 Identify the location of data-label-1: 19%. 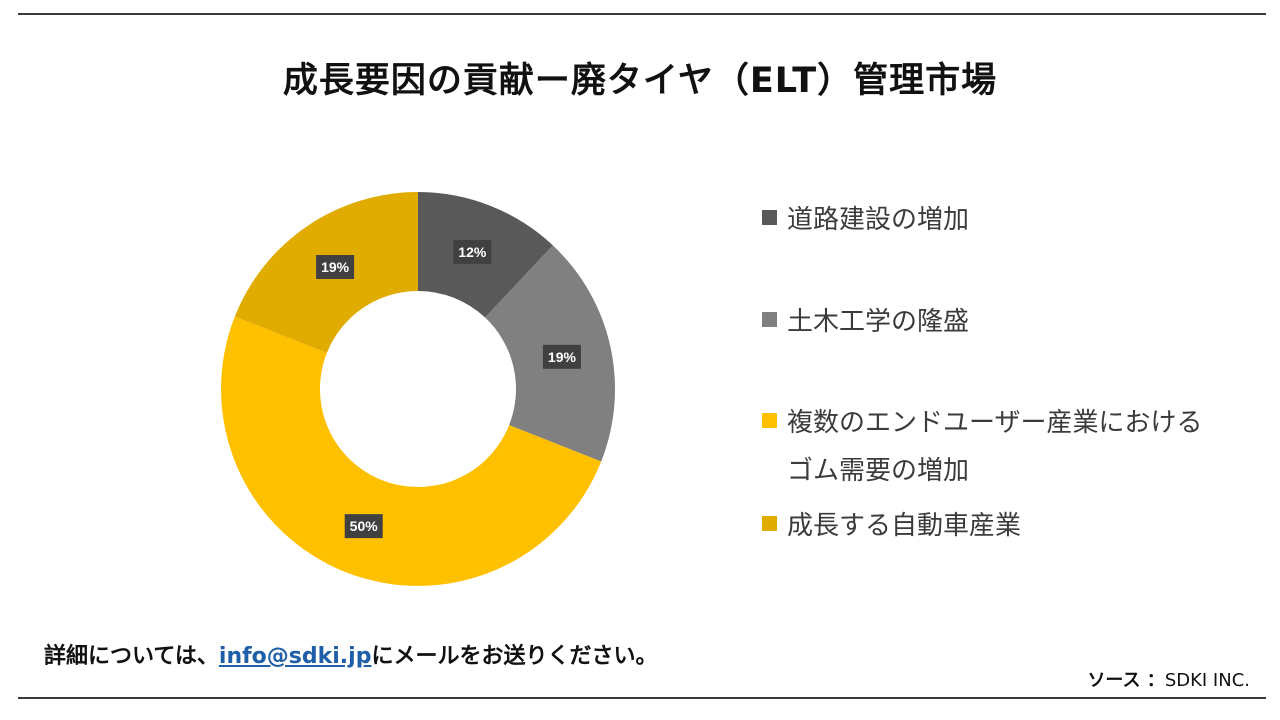
(561, 356).